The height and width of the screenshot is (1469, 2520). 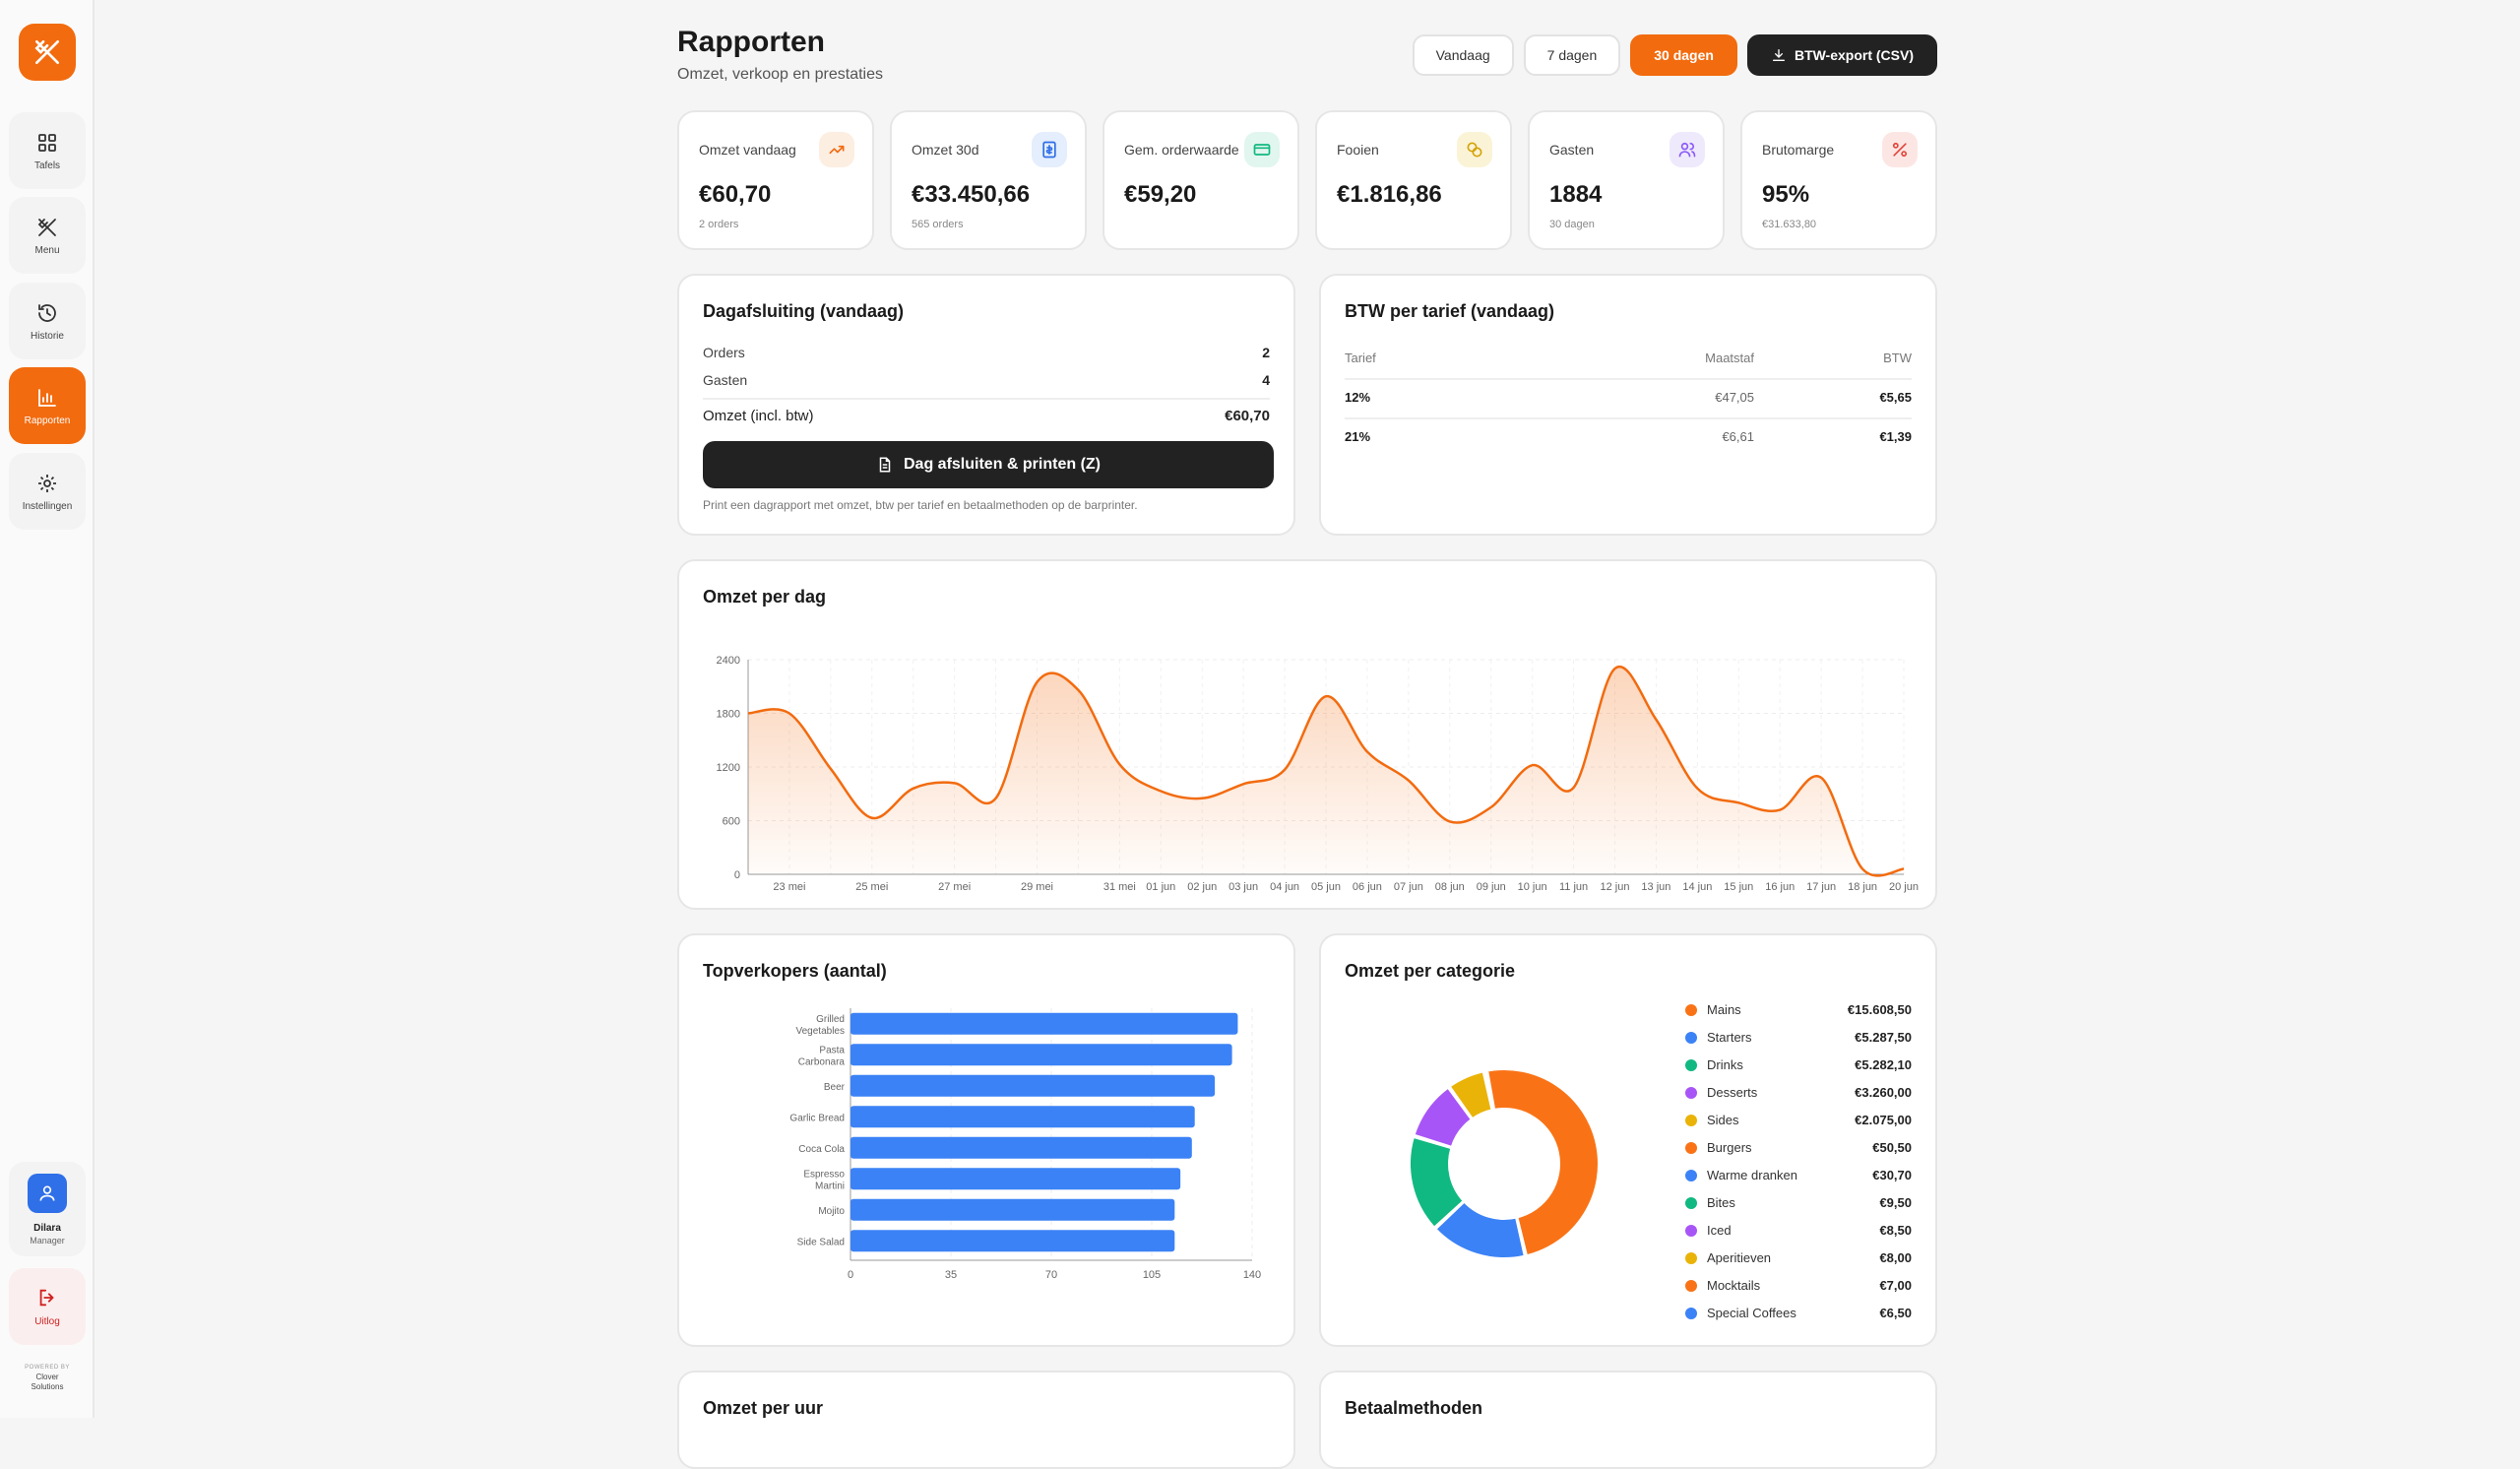 What do you see at coordinates (1360, 358) in the screenshot?
I see `btw-header-tarief: Tarief` at bounding box center [1360, 358].